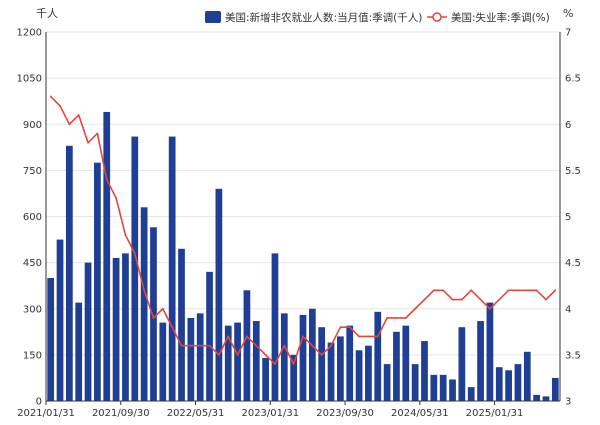 The height and width of the screenshot is (425, 600). What do you see at coordinates (32, 125) in the screenshot?
I see `left-tick-label: 900` at bounding box center [32, 125].